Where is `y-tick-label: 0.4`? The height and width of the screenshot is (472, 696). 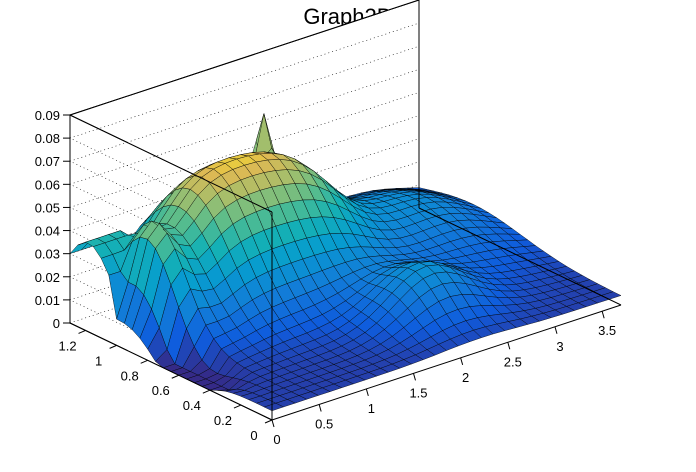 y-tick-label: 0.4 is located at coordinates (192, 405).